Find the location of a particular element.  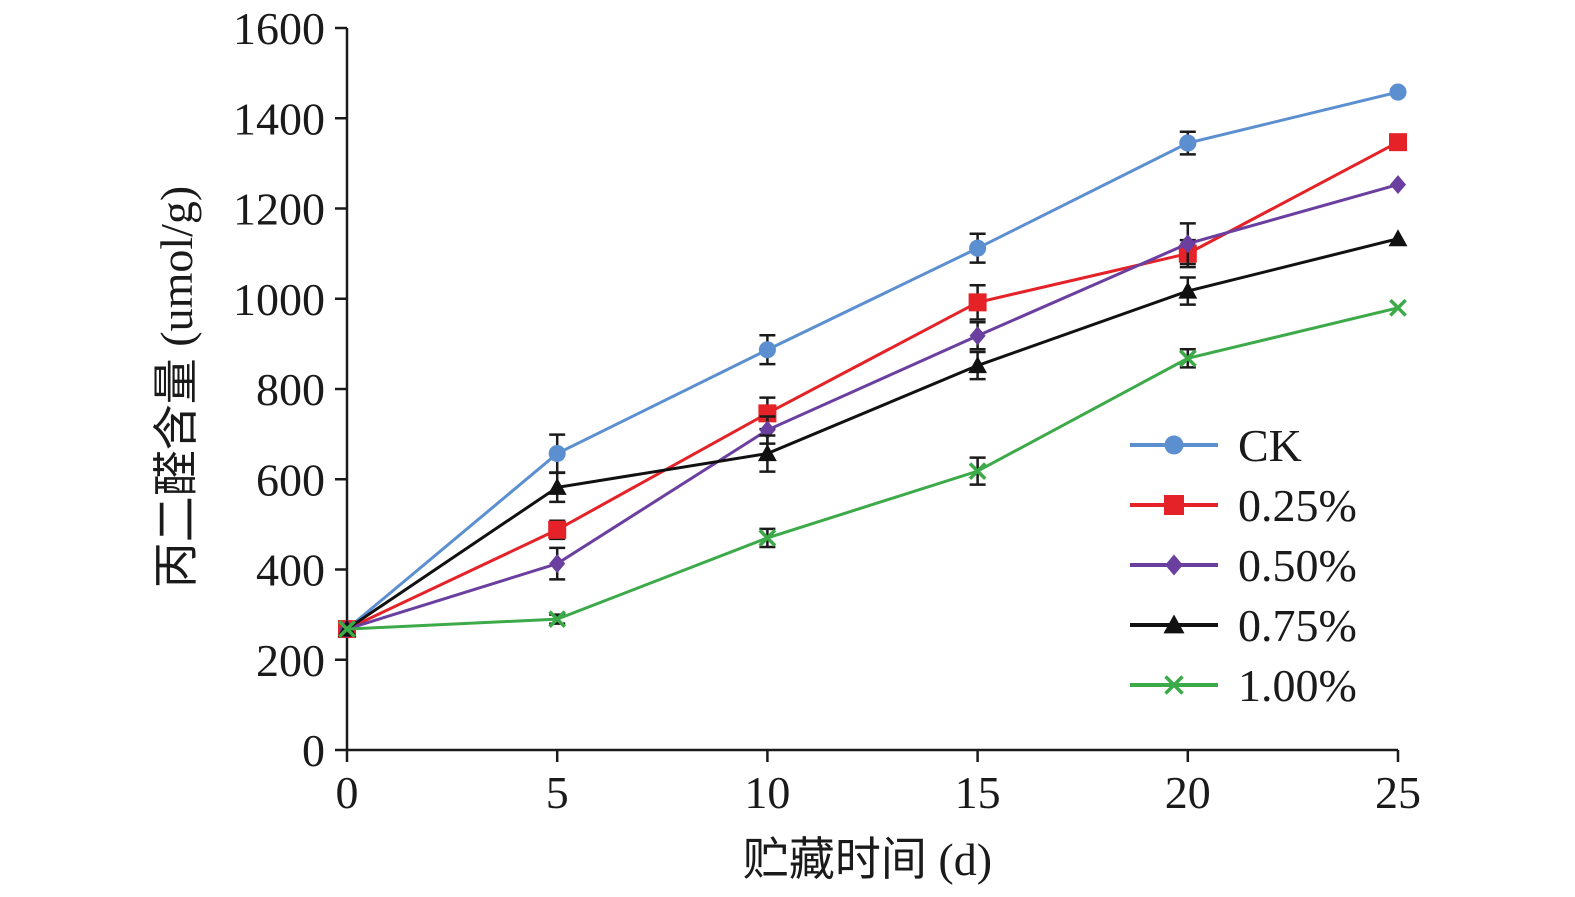

legend-label: 0.25% is located at coordinates (1297, 505).